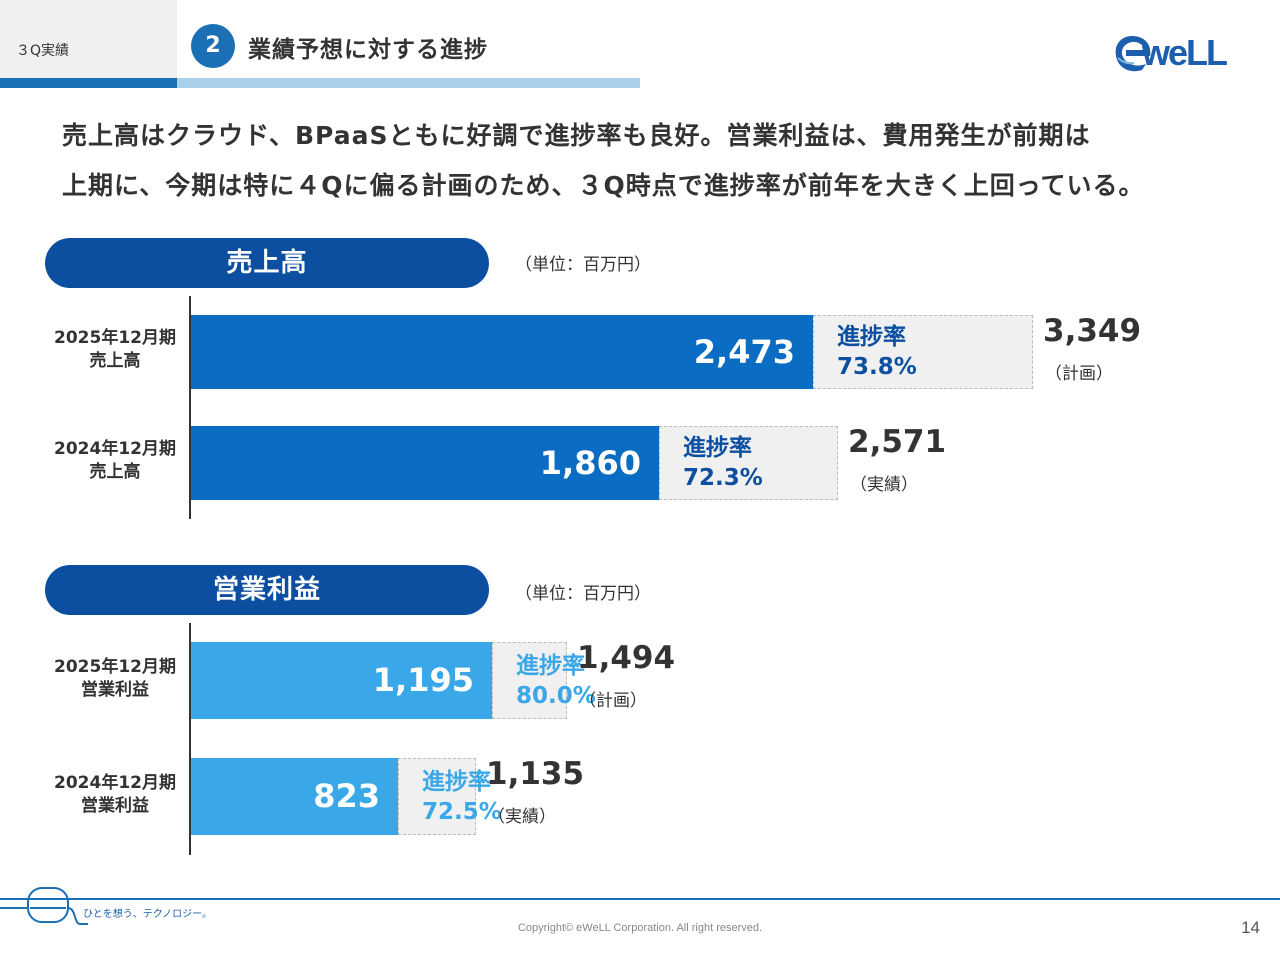  What do you see at coordinates (43, 51) in the screenshot?
I see `section-label: ３Q実績` at bounding box center [43, 51].